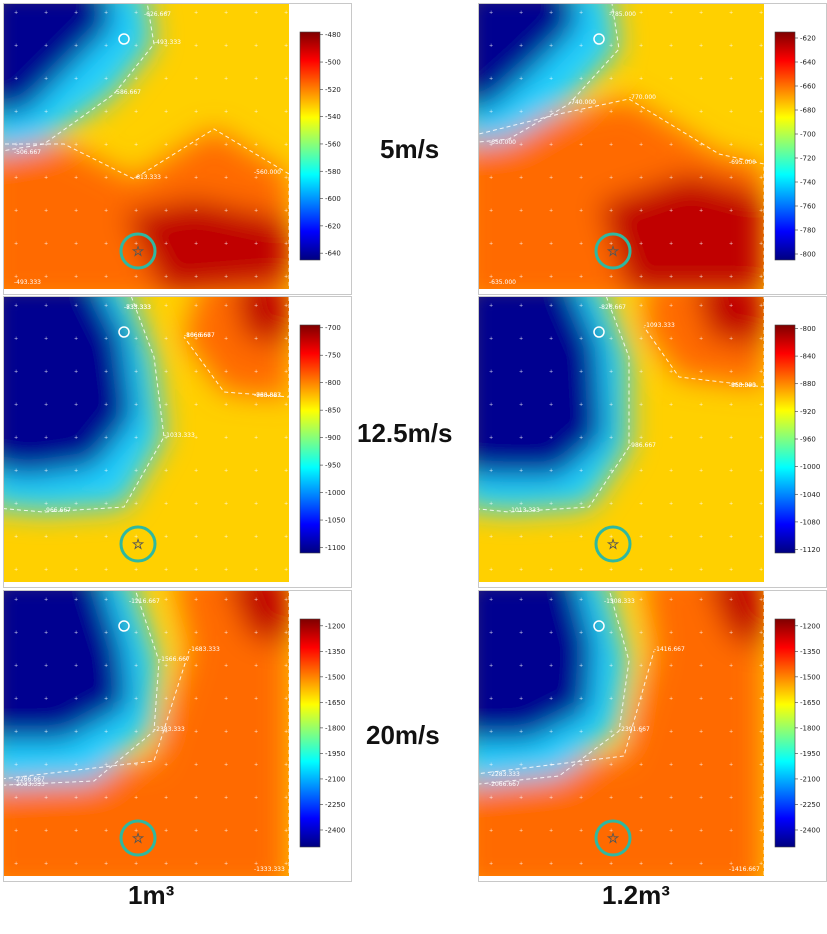 This screenshot has width=827, height=934. I want to click on contour-label: -1683.333, so click(204, 649).